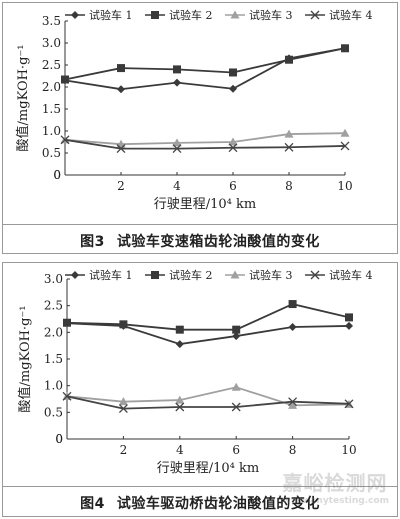 The width and height of the screenshot is (400, 519). Describe the element at coordinates (348, 450) in the screenshot. I see `fig4-x-tick-label: 10` at that location.